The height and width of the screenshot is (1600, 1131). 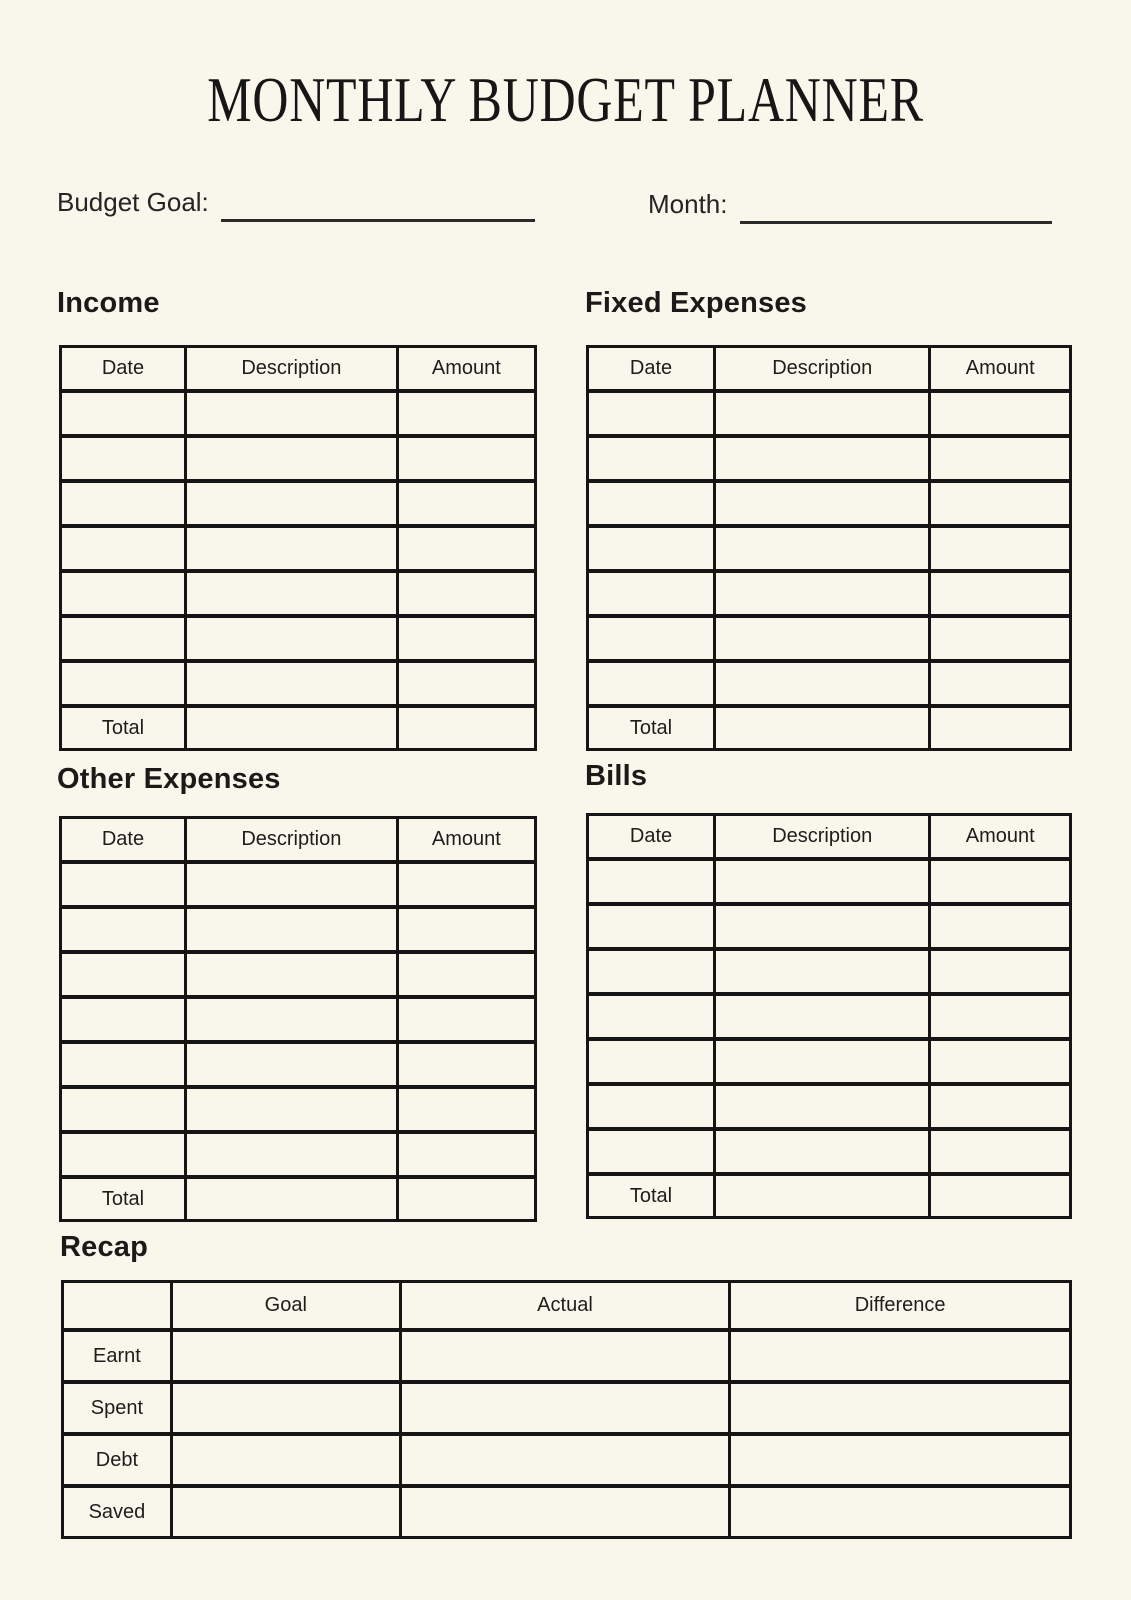 What do you see at coordinates (895, 206) in the screenshot?
I see `month-input-line` at bounding box center [895, 206].